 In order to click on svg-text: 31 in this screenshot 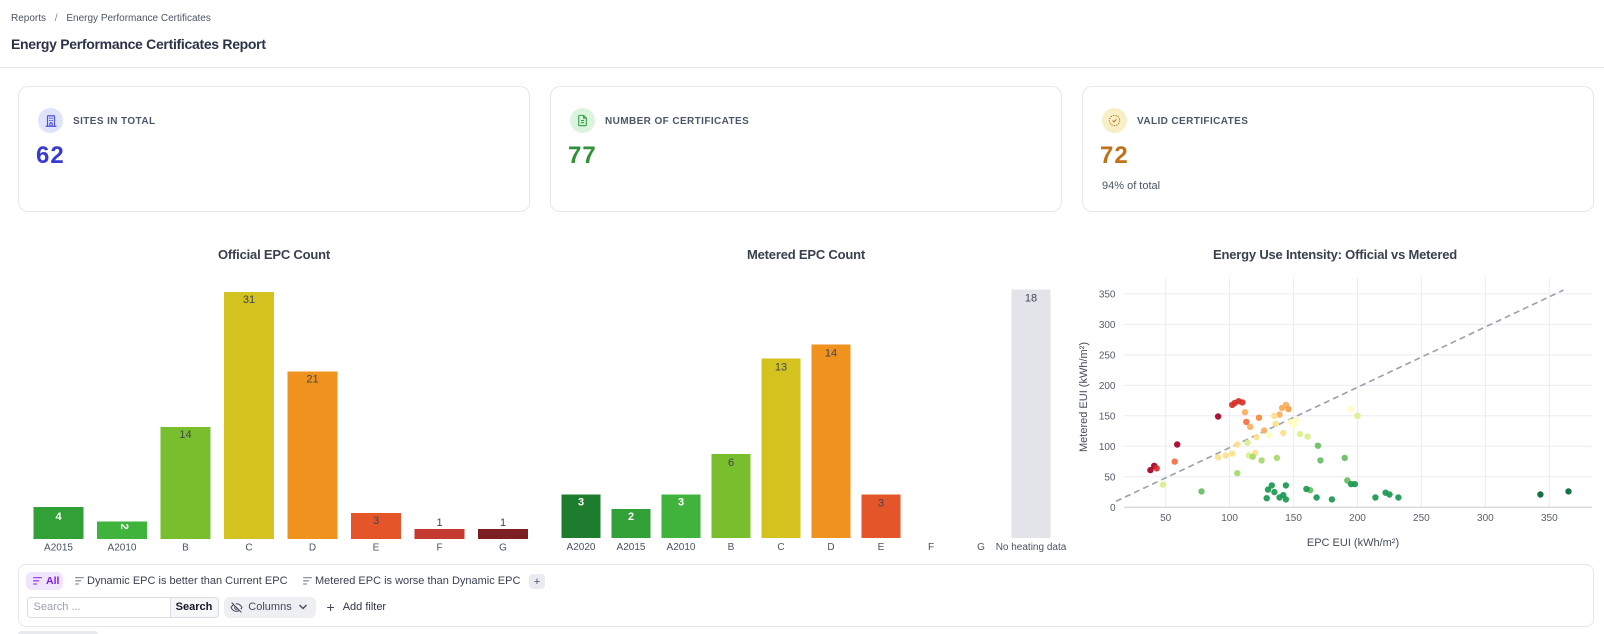, I will do `click(249, 300)`.